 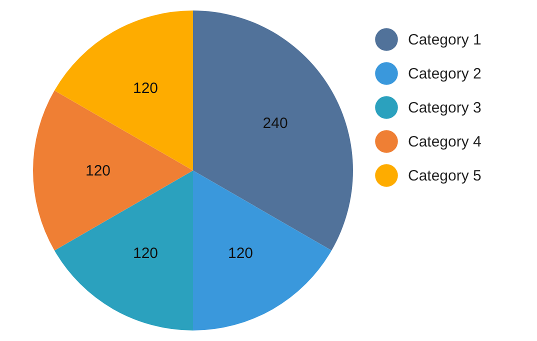 I want to click on legend-label: Category 4, so click(x=445, y=142).